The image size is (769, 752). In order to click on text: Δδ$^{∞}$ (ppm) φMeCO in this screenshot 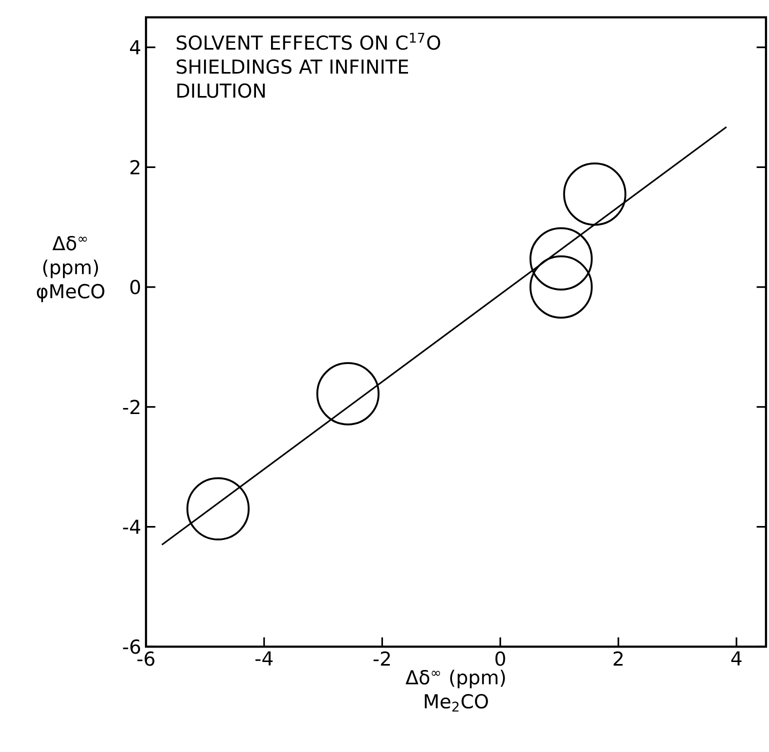, I will do `click(70, 269)`.